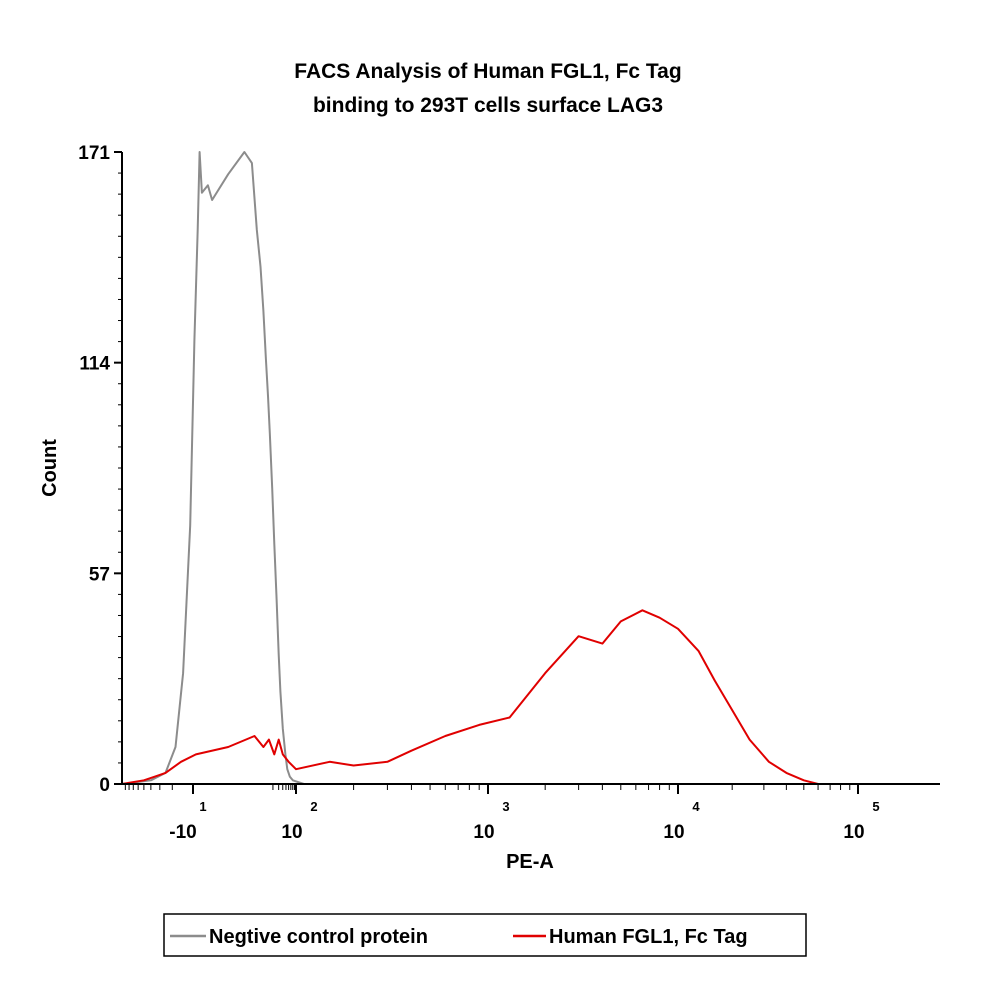 This screenshot has height=1000, width=1000. I want to click on x-tick-exponent: 3, so click(505, 806).